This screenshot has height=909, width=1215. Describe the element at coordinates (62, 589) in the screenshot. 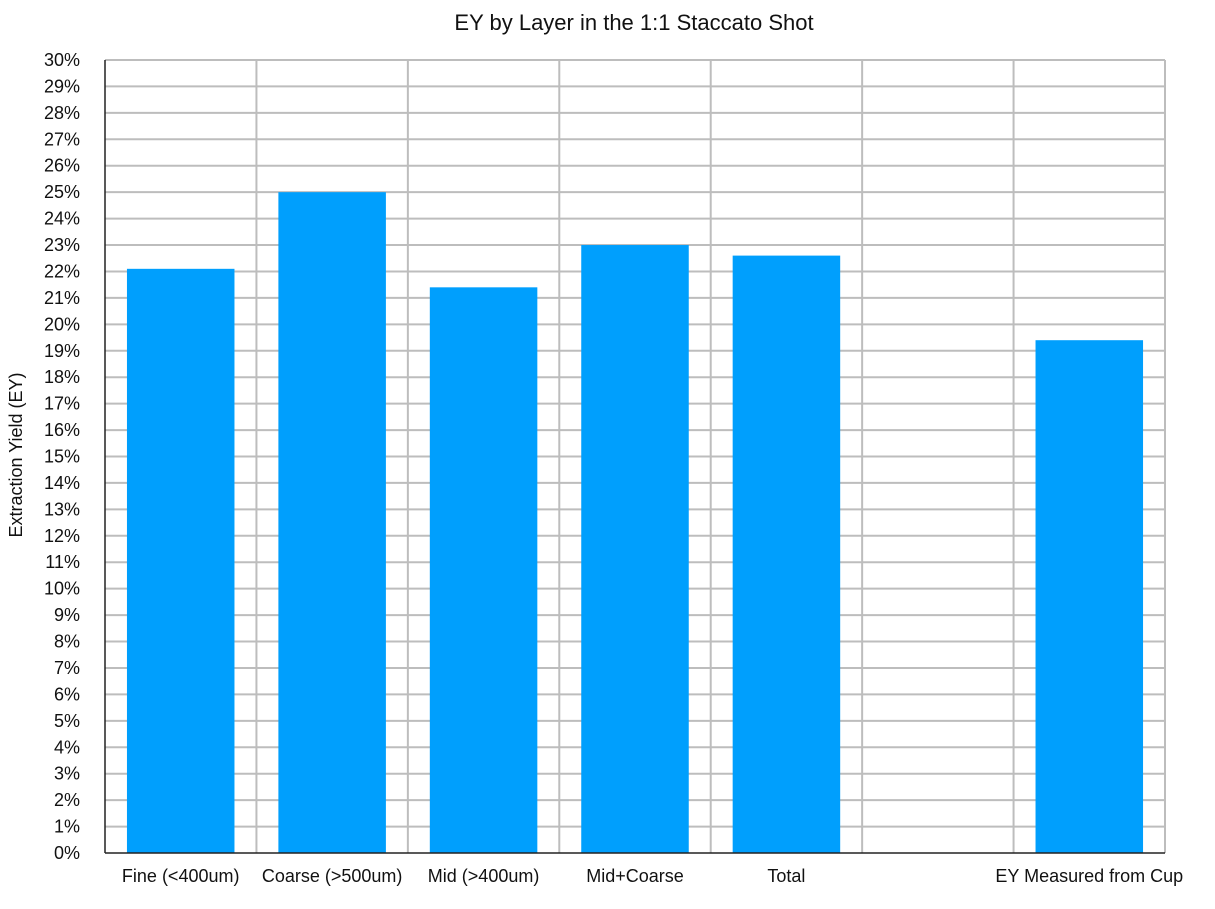

I see `y-tick-label: 10%` at that location.